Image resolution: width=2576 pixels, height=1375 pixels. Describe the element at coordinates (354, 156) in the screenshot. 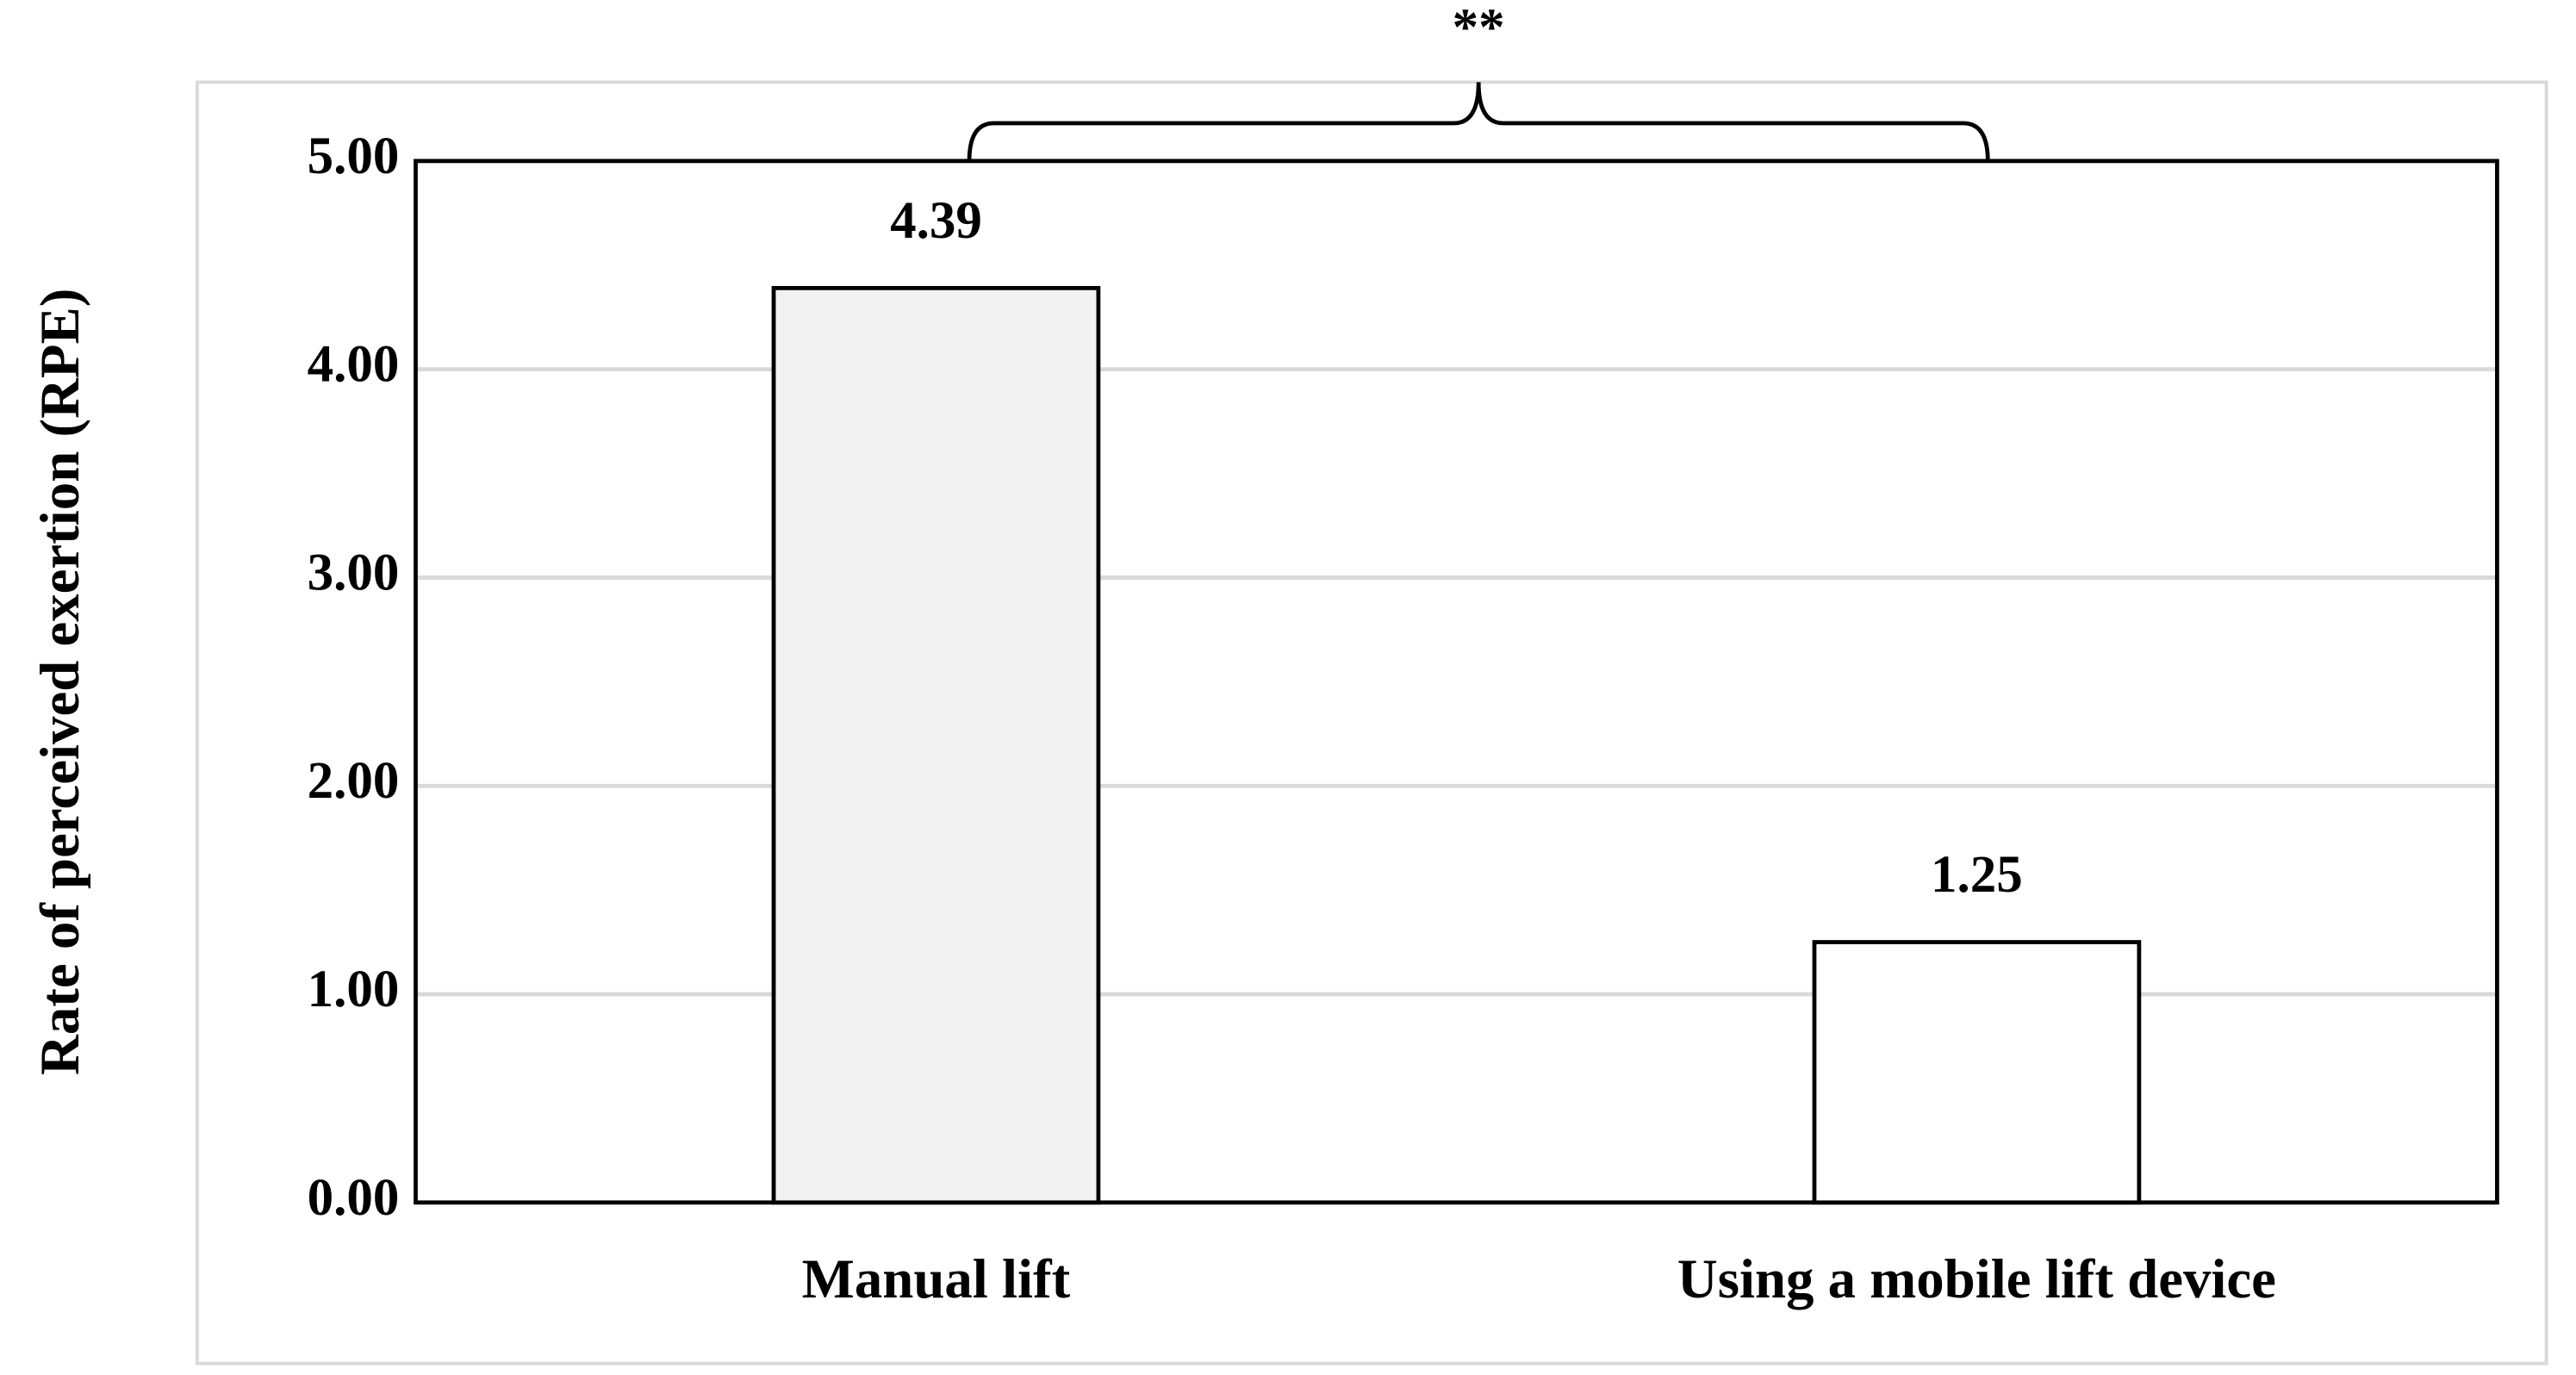

I see `y-tick-label: 5.00` at that location.